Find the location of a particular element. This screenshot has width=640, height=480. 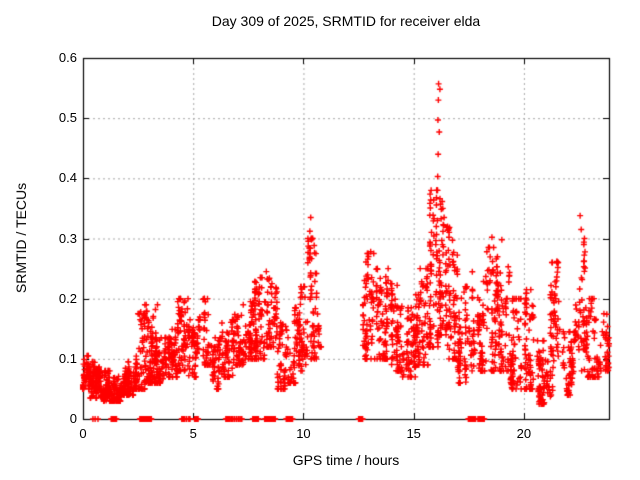

x-tick-label: 0 is located at coordinates (83, 433).